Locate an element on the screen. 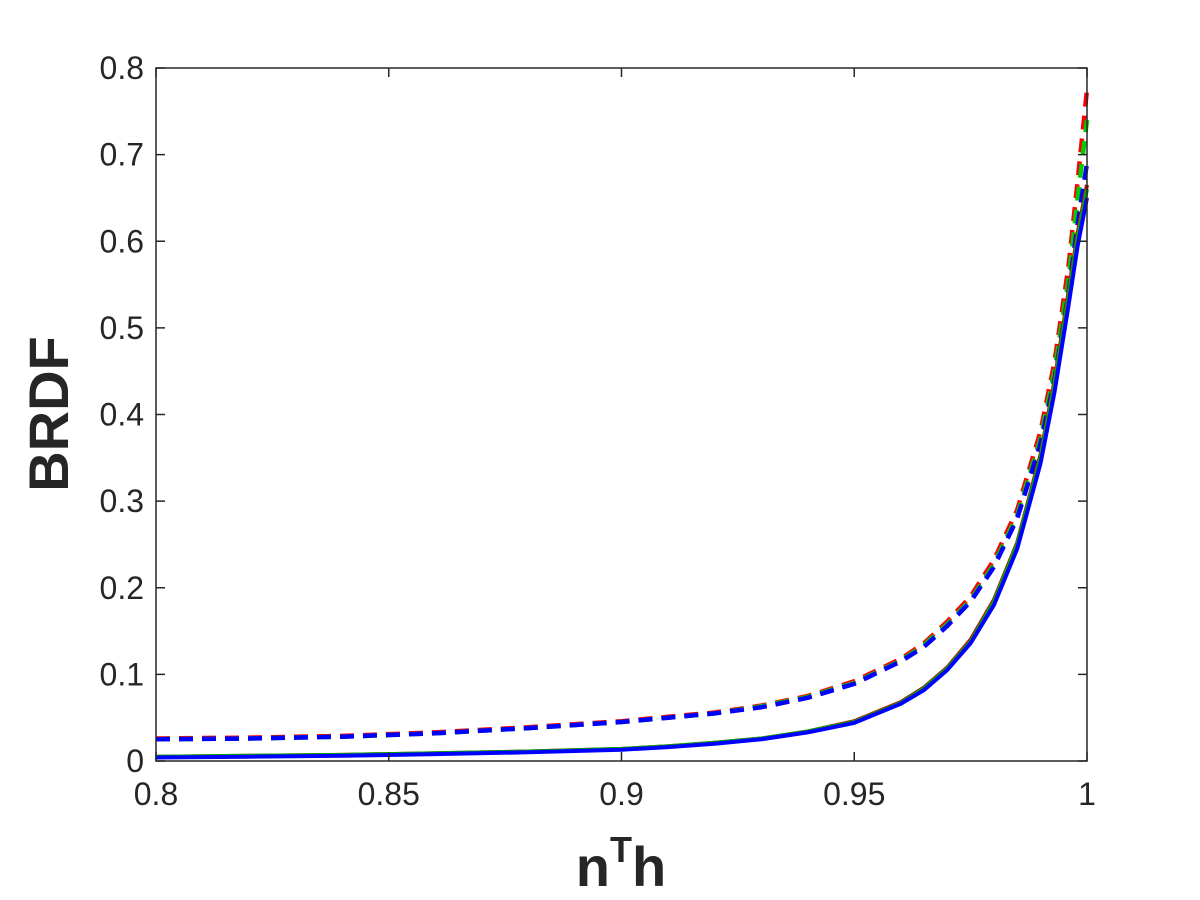  x-tick-label: 1 is located at coordinates (1087, 794).